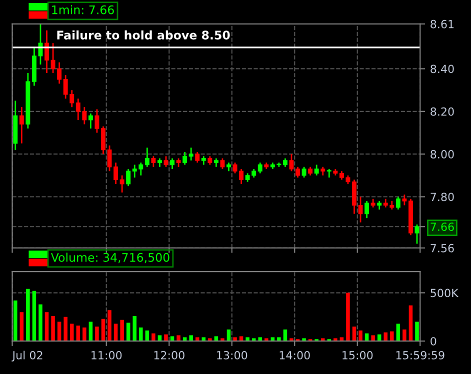 This screenshot has width=471, height=374. Describe the element at coordinates (444, 293) in the screenshot. I see `y-tick-label: 500K` at that location.